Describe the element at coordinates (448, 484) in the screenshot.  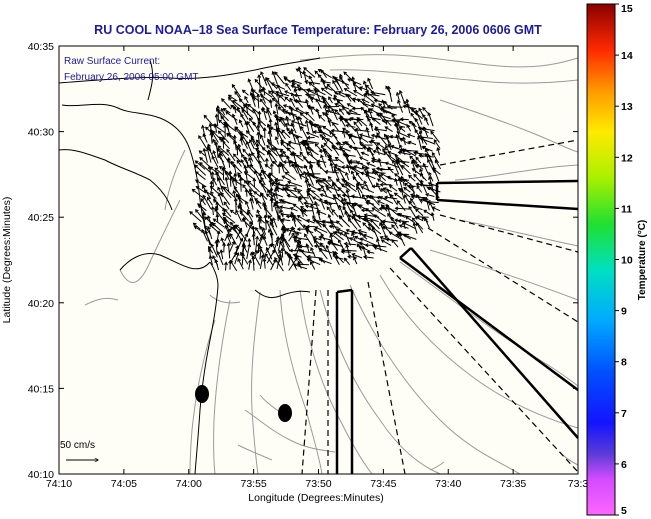
I see `x-tick-label: 73:40` at that location.